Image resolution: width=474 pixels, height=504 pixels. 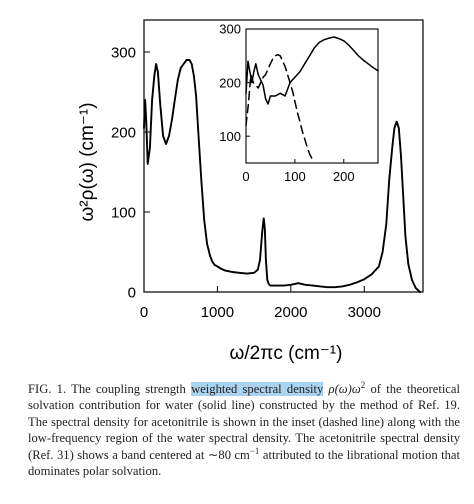 I want to click on inset-xtick-label-2: 200, so click(x=344, y=176).